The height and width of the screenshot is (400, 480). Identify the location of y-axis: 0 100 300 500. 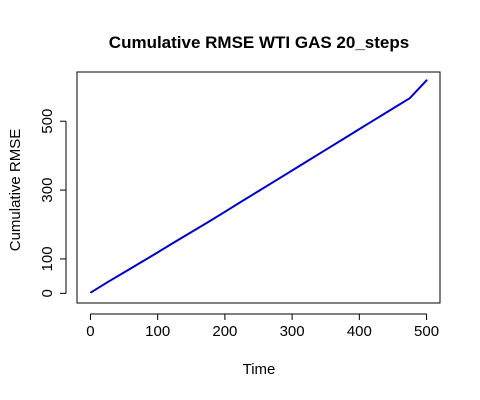
(53, 203).